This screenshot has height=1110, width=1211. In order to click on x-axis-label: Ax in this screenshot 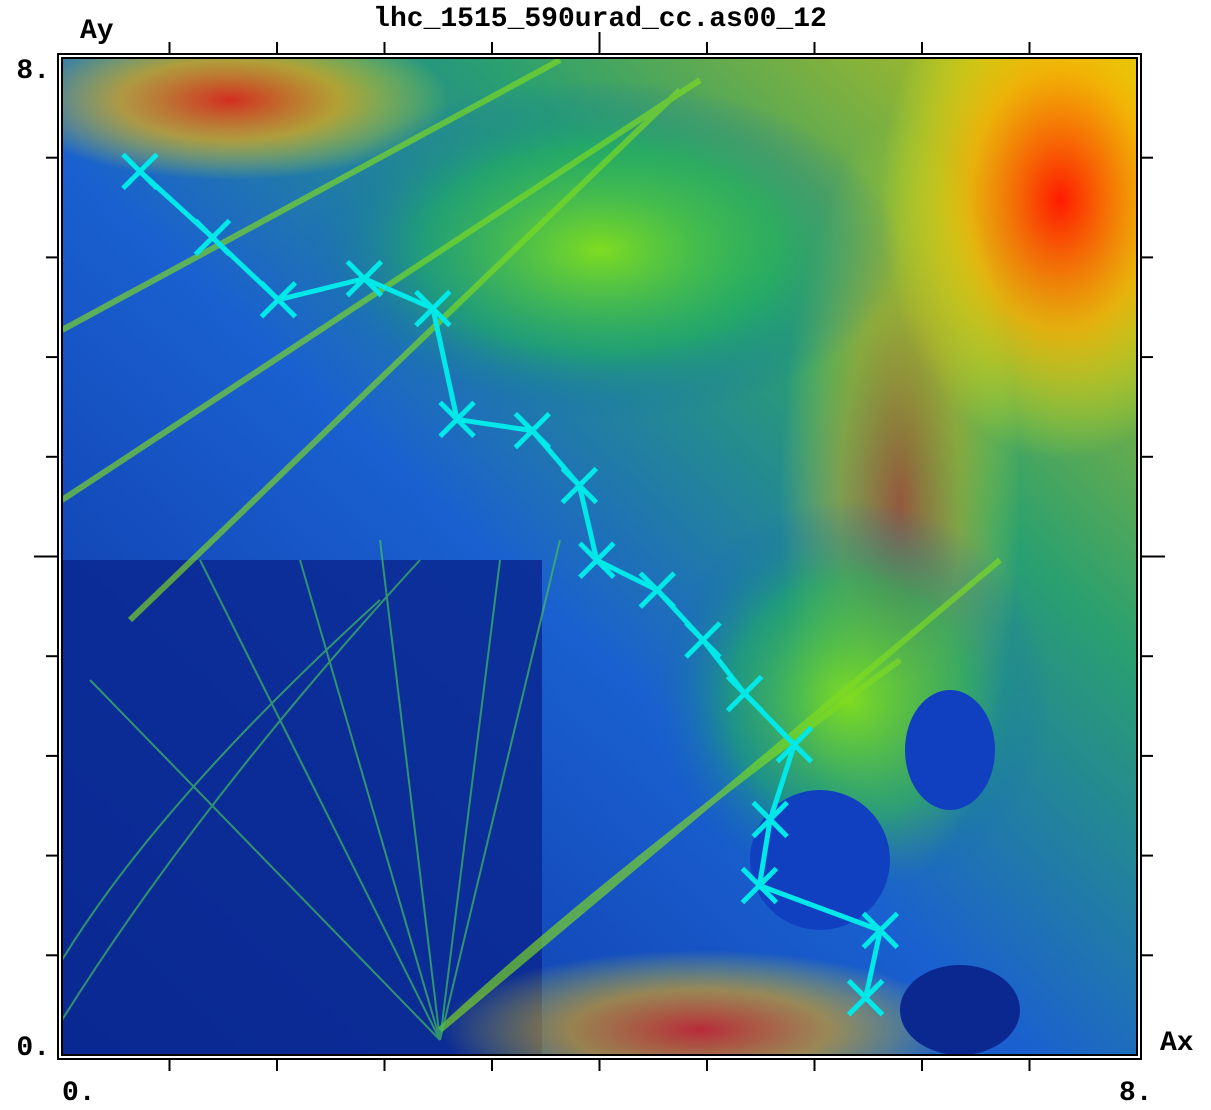, I will do `click(1177, 1043)`.